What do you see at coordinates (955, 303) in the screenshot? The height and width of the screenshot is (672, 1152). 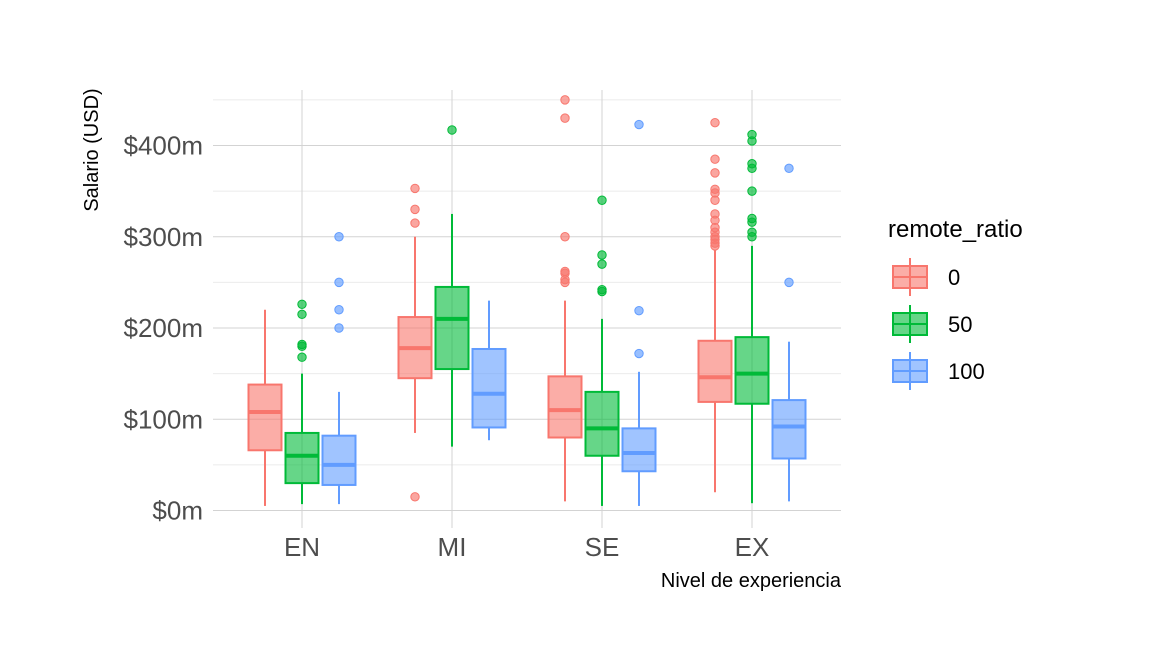 I see `legend: remote_ratio 0 50 100` at bounding box center [955, 303].